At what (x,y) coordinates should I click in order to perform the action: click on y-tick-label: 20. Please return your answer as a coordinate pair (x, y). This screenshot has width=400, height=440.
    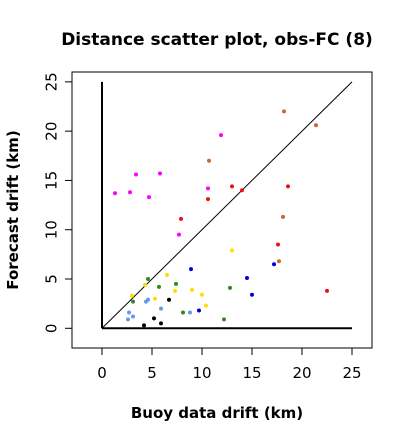
    Looking at the image, I should click on (52, 131).